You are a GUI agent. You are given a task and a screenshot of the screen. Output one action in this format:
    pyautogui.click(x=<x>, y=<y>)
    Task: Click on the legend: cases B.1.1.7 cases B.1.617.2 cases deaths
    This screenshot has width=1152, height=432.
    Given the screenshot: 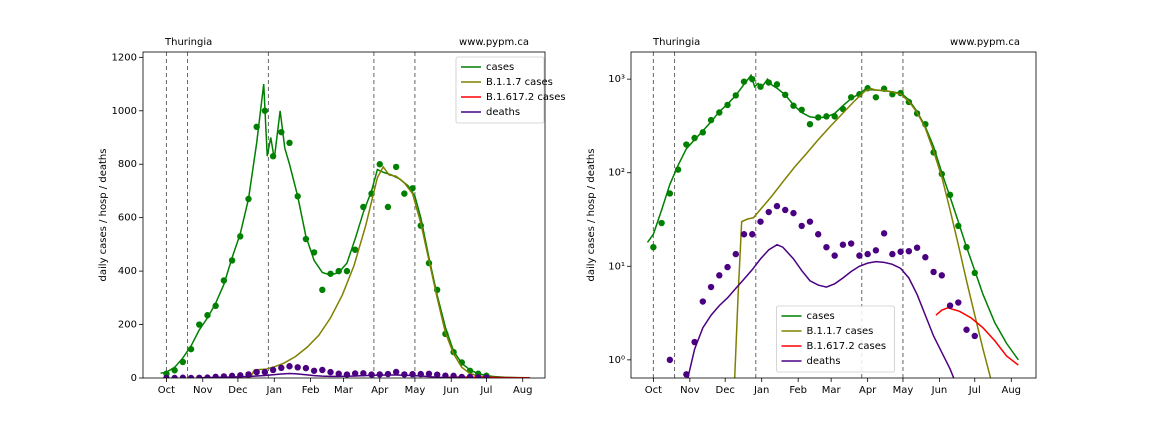 What is the action you would take?
    pyautogui.click(x=510, y=90)
    